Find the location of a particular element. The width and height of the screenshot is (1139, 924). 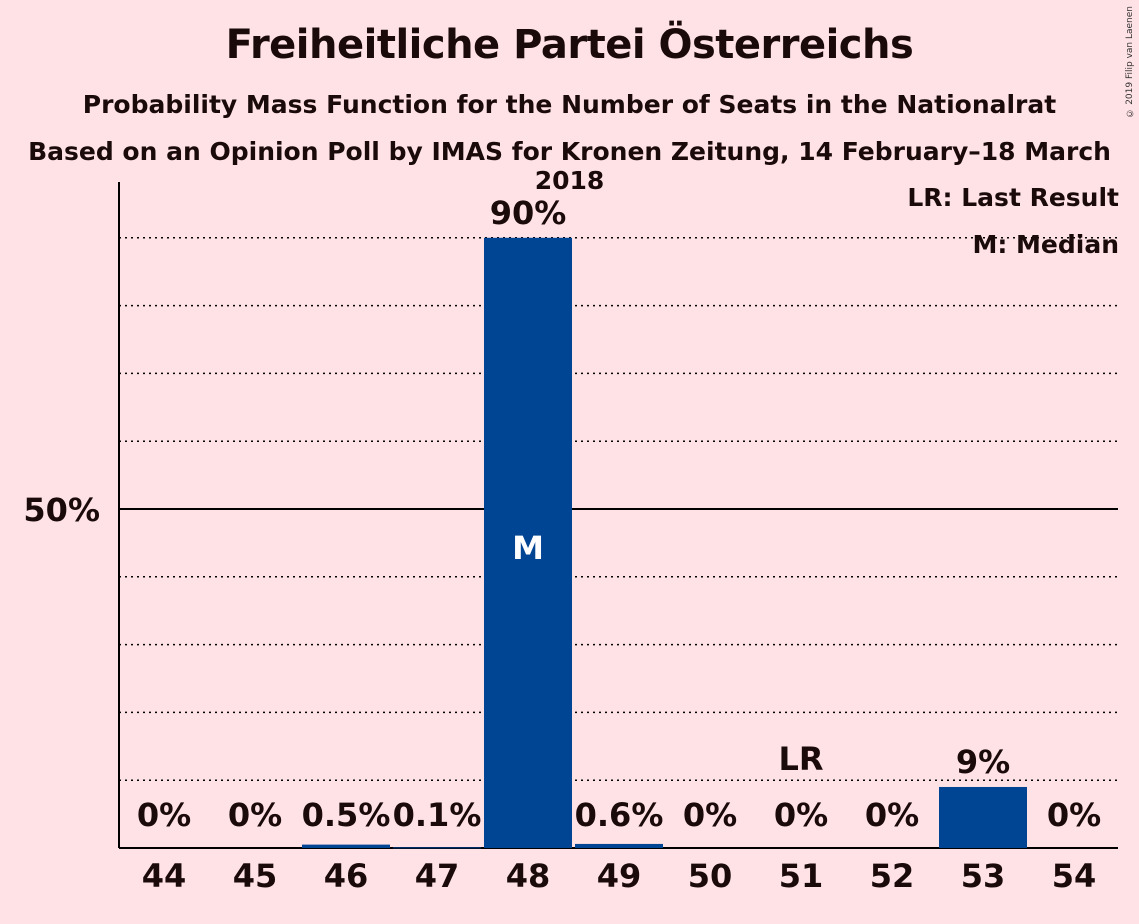

last-result-marker: LR is located at coordinates (800, 759).